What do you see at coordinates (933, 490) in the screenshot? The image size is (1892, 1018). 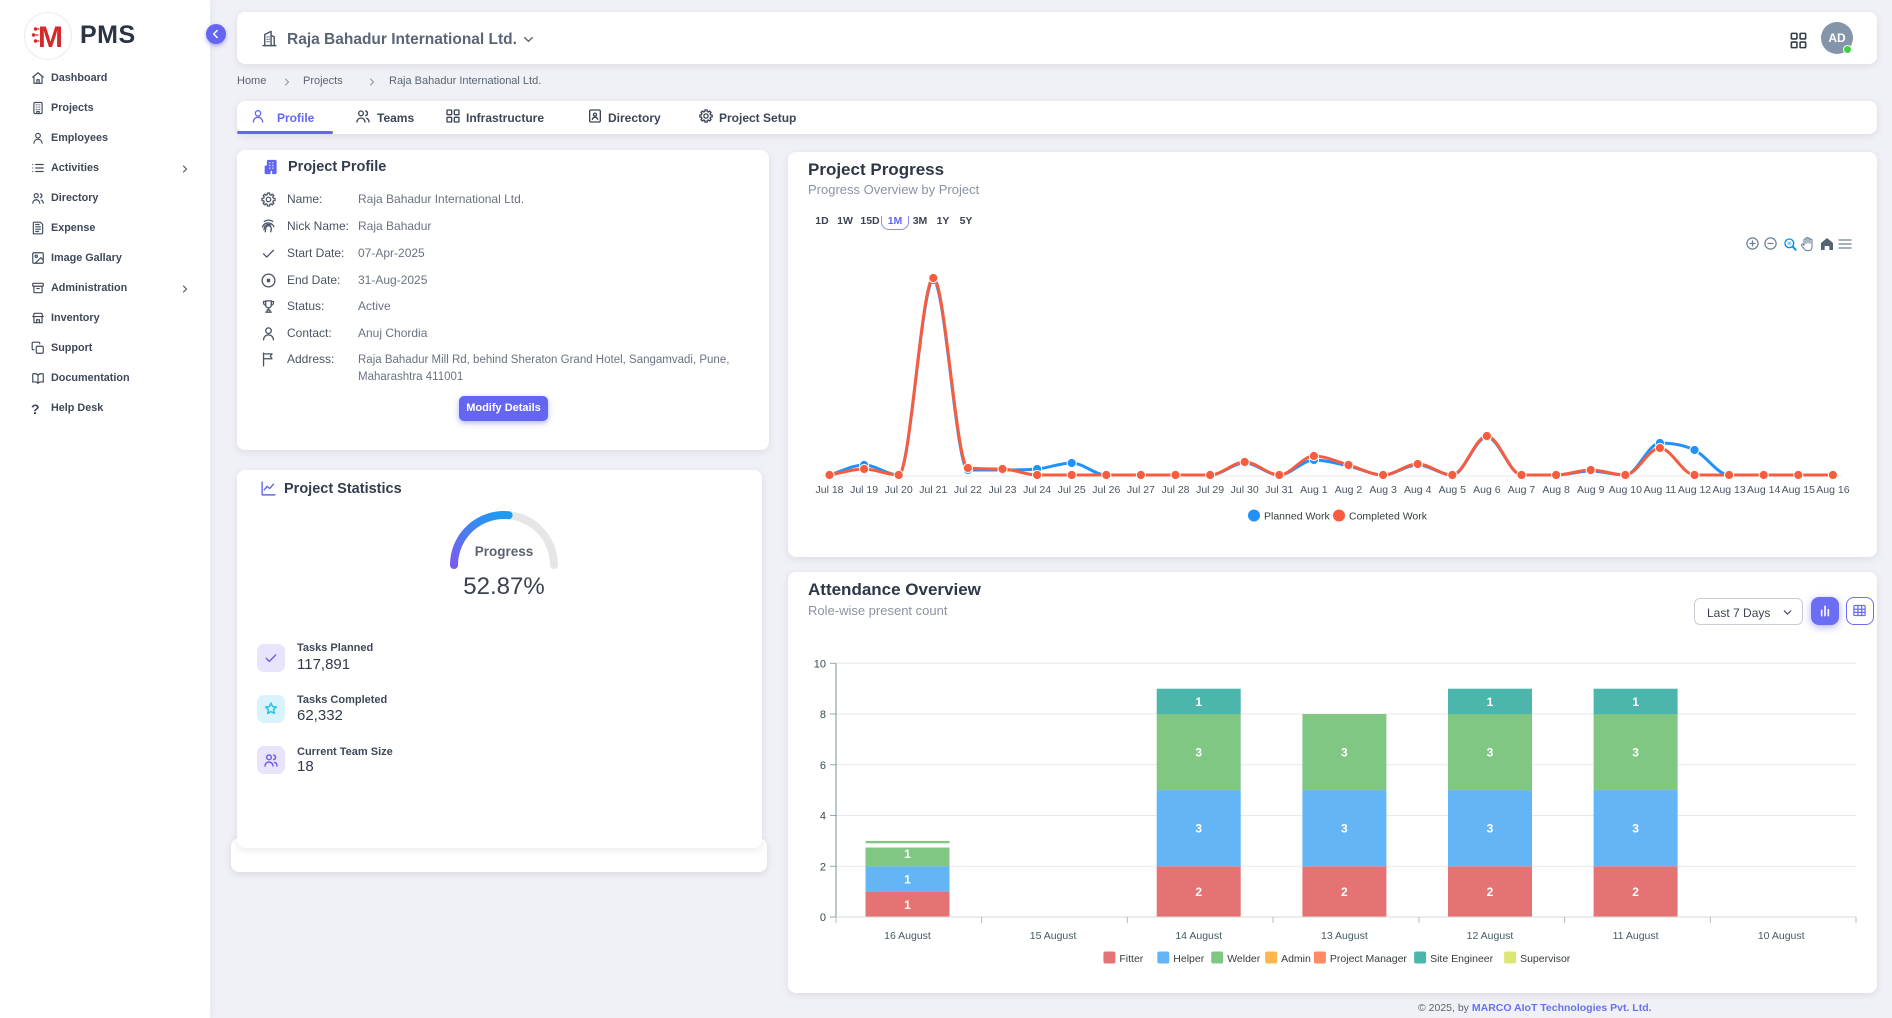 I see `svg-text: Jul 21` at bounding box center [933, 490].